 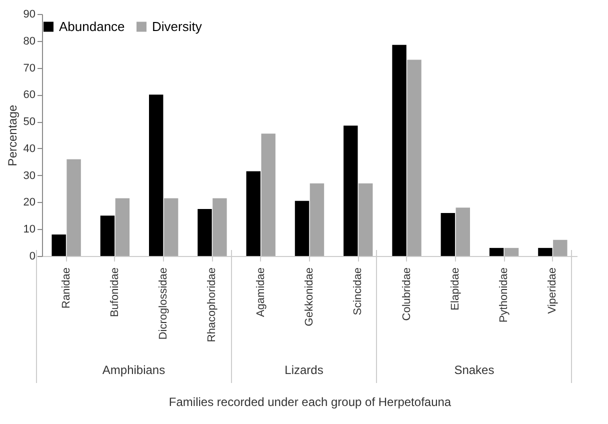 I want to click on text: Amphibians, so click(x=133, y=370).